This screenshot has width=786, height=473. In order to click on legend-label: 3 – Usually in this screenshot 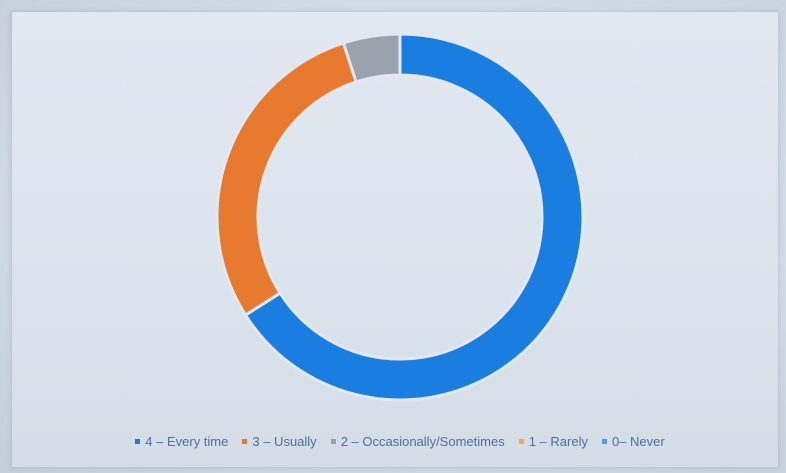, I will do `click(284, 441)`.